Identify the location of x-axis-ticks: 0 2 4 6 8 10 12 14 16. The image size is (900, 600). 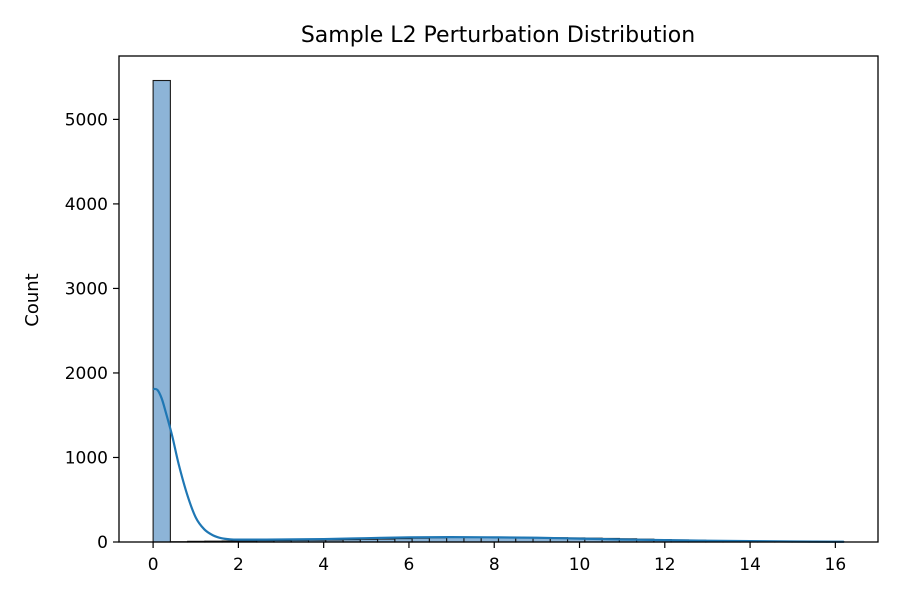
(497, 558).